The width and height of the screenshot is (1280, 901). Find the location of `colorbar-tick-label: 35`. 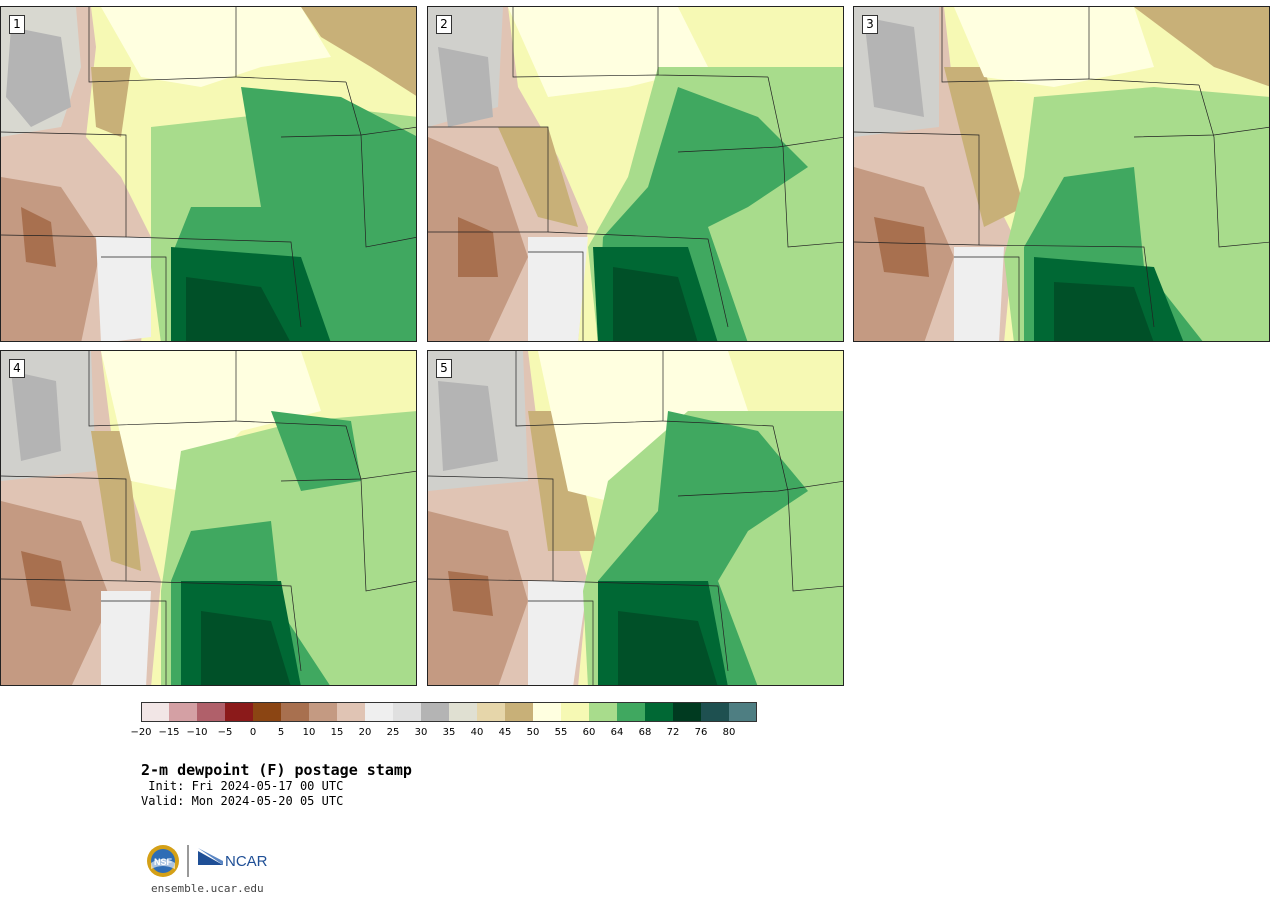

colorbar-tick-label: 35 is located at coordinates (449, 732).